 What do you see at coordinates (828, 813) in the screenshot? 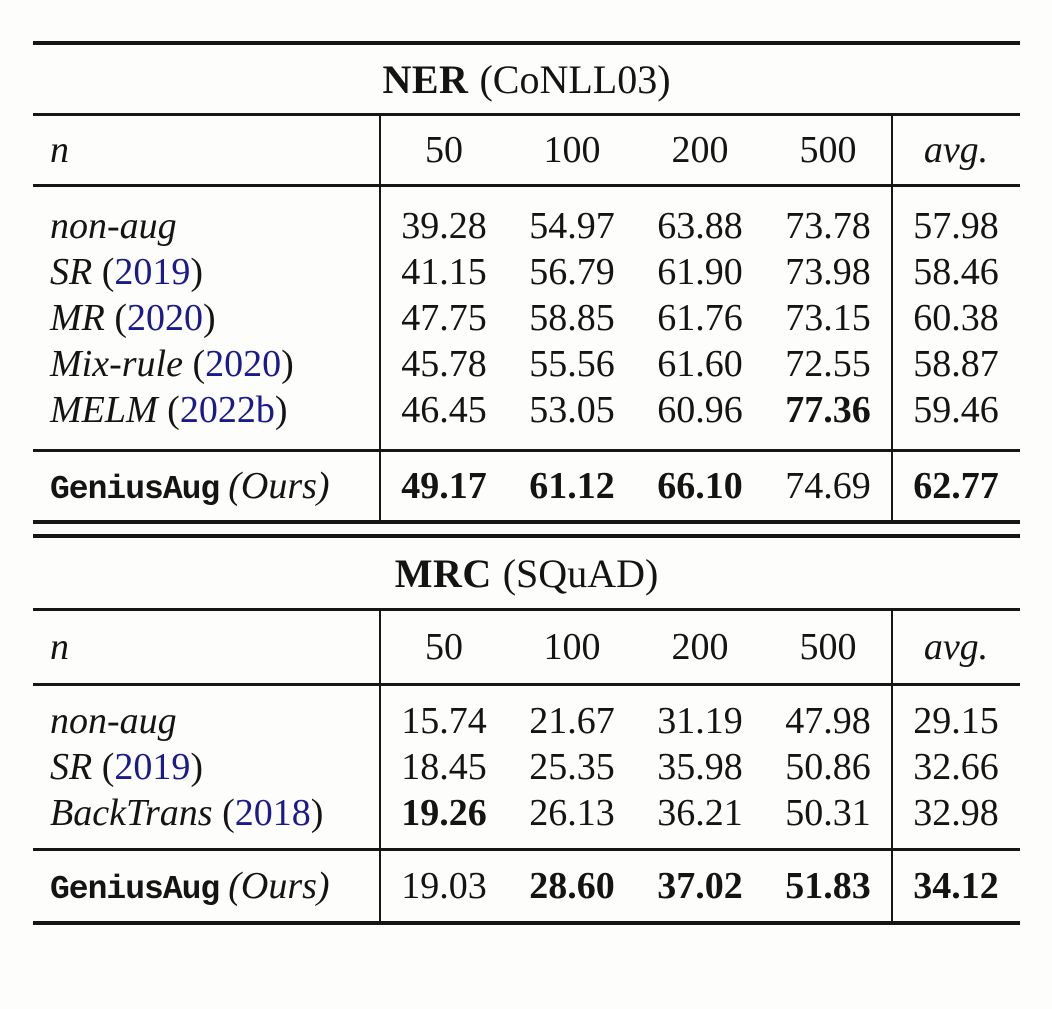
I see `score-cell: 50.31` at bounding box center [828, 813].